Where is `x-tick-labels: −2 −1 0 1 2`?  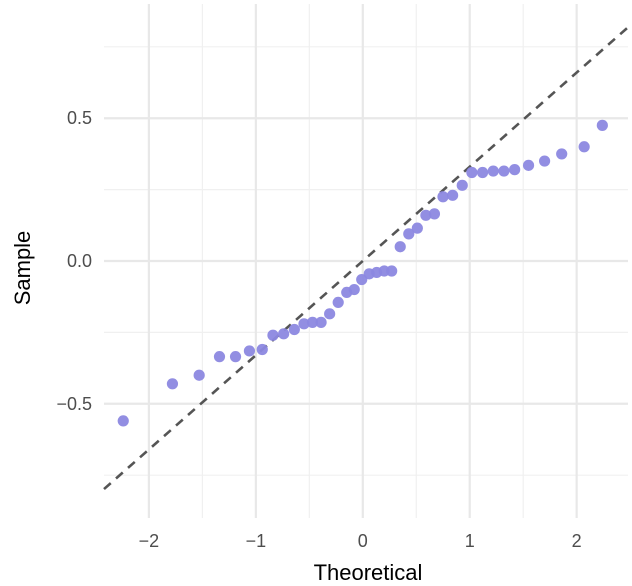 x-tick-labels: −2 −1 0 1 2 is located at coordinates (360, 541).